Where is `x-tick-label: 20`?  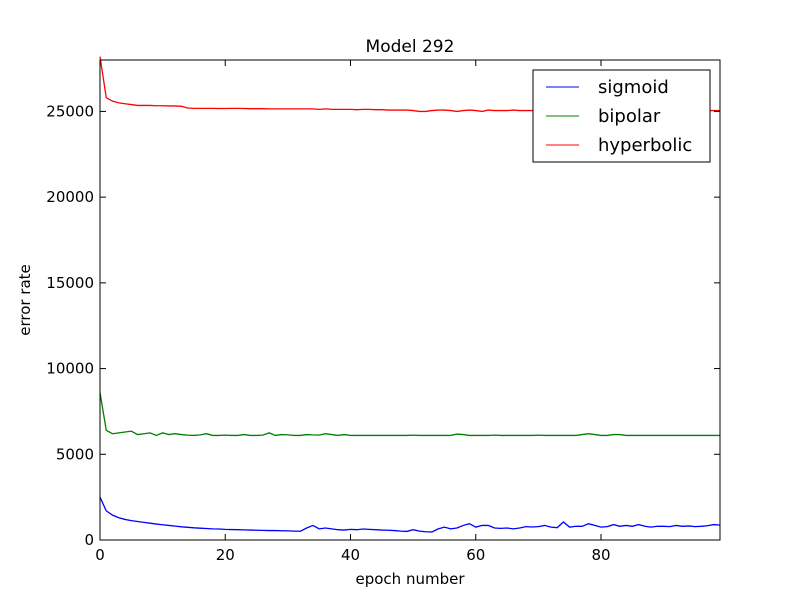
x-tick-label: 20 is located at coordinates (225, 555).